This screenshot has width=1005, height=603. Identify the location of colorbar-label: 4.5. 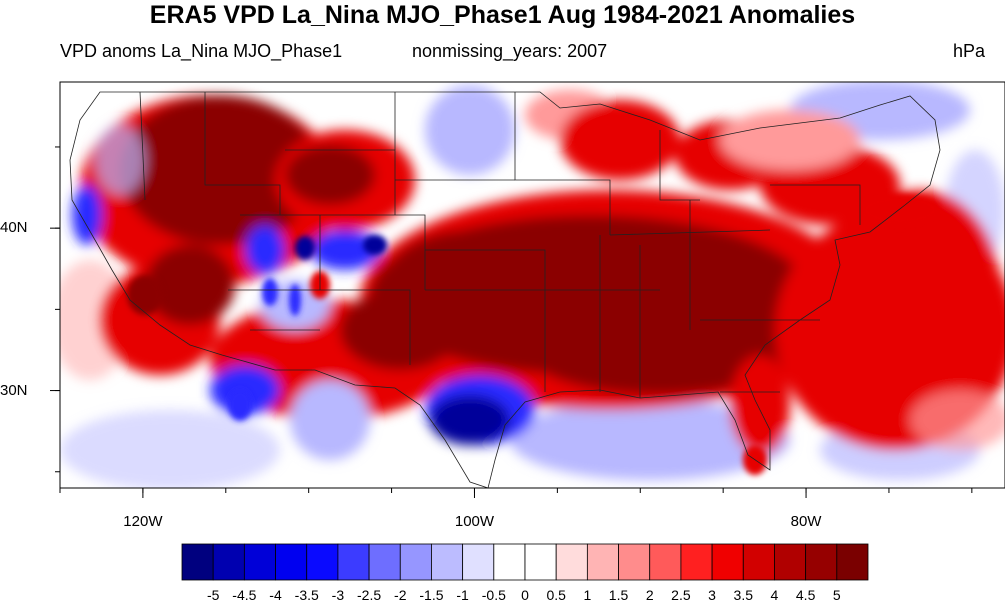
(805, 595).